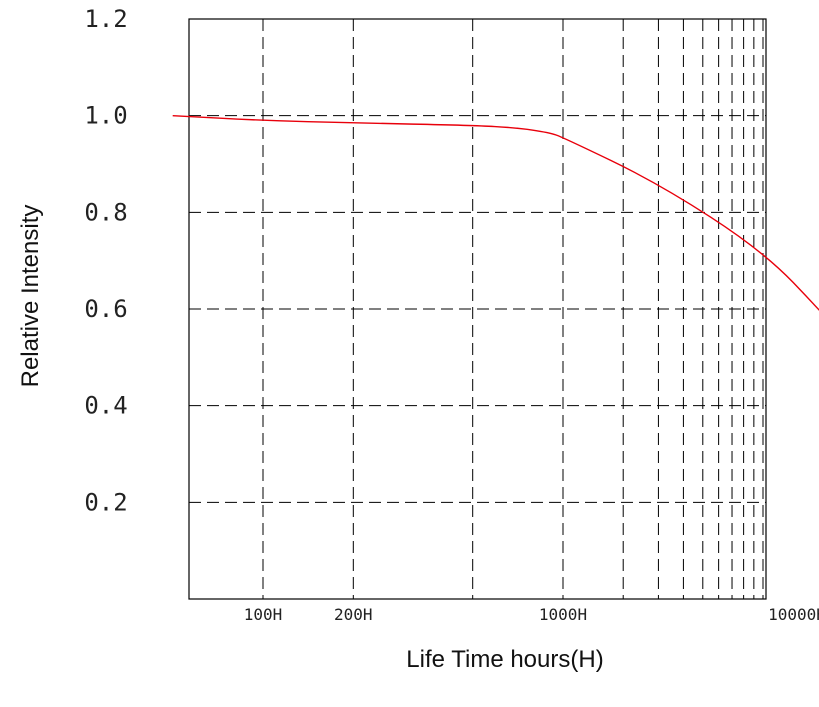  I want to click on y-tick-label: 1.2, so click(105, 19).